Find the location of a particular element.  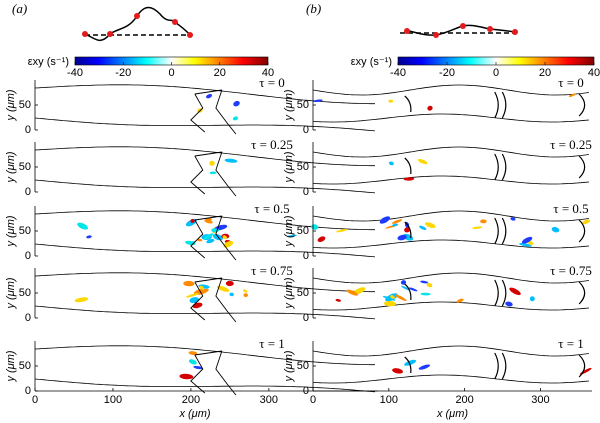

x-axis-label: x (μm) is located at coordinates (194, 414).